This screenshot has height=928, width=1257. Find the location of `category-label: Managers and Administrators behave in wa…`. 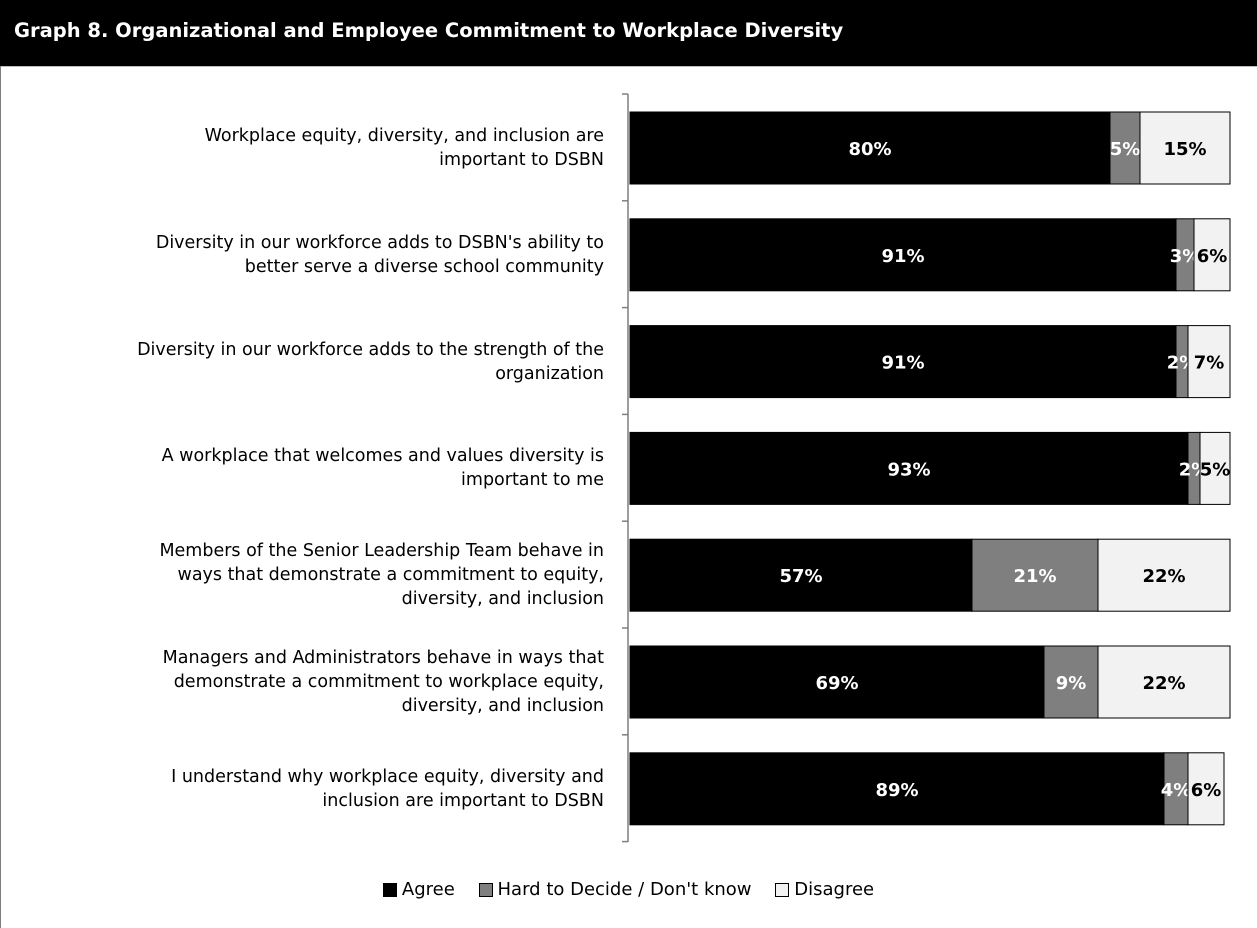

category-label: Managers and Administrators behave in wa… is located at coordinates (302, 682).